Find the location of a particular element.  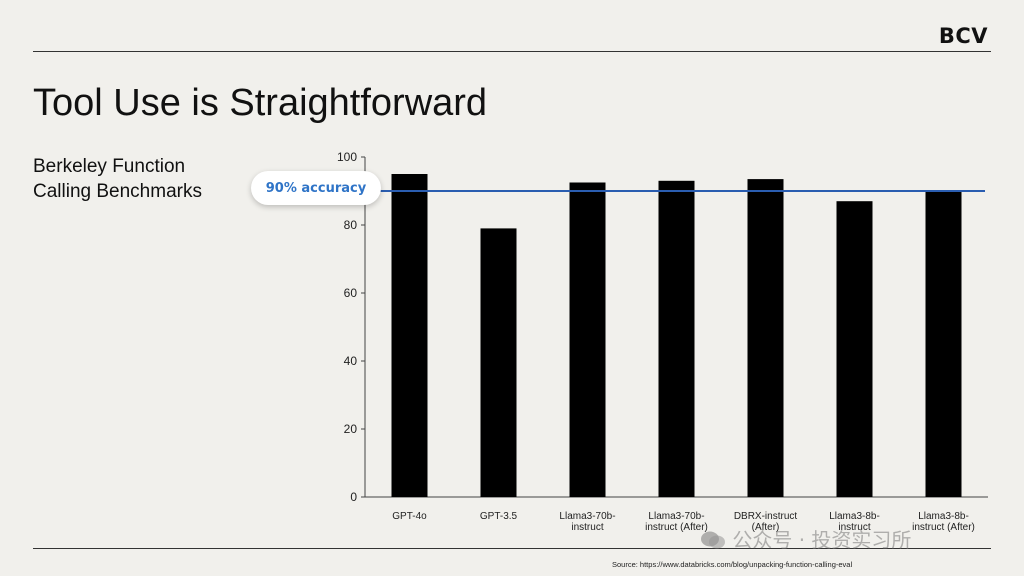

bottom-divider is located at coordinates (512, 548).